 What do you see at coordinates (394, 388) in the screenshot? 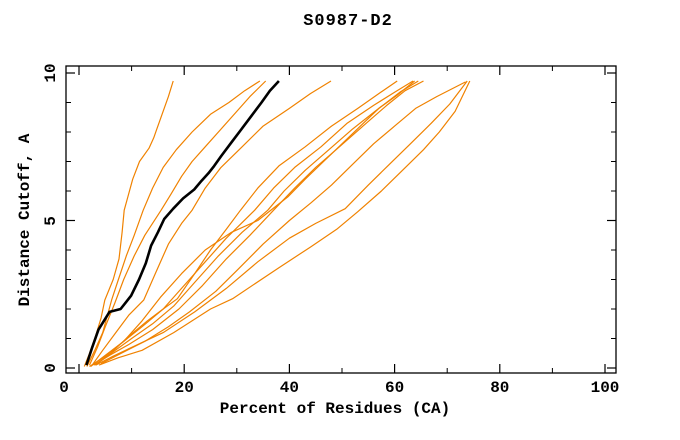
I see `x-tick-label: 60` at bounding box center [394, 388].